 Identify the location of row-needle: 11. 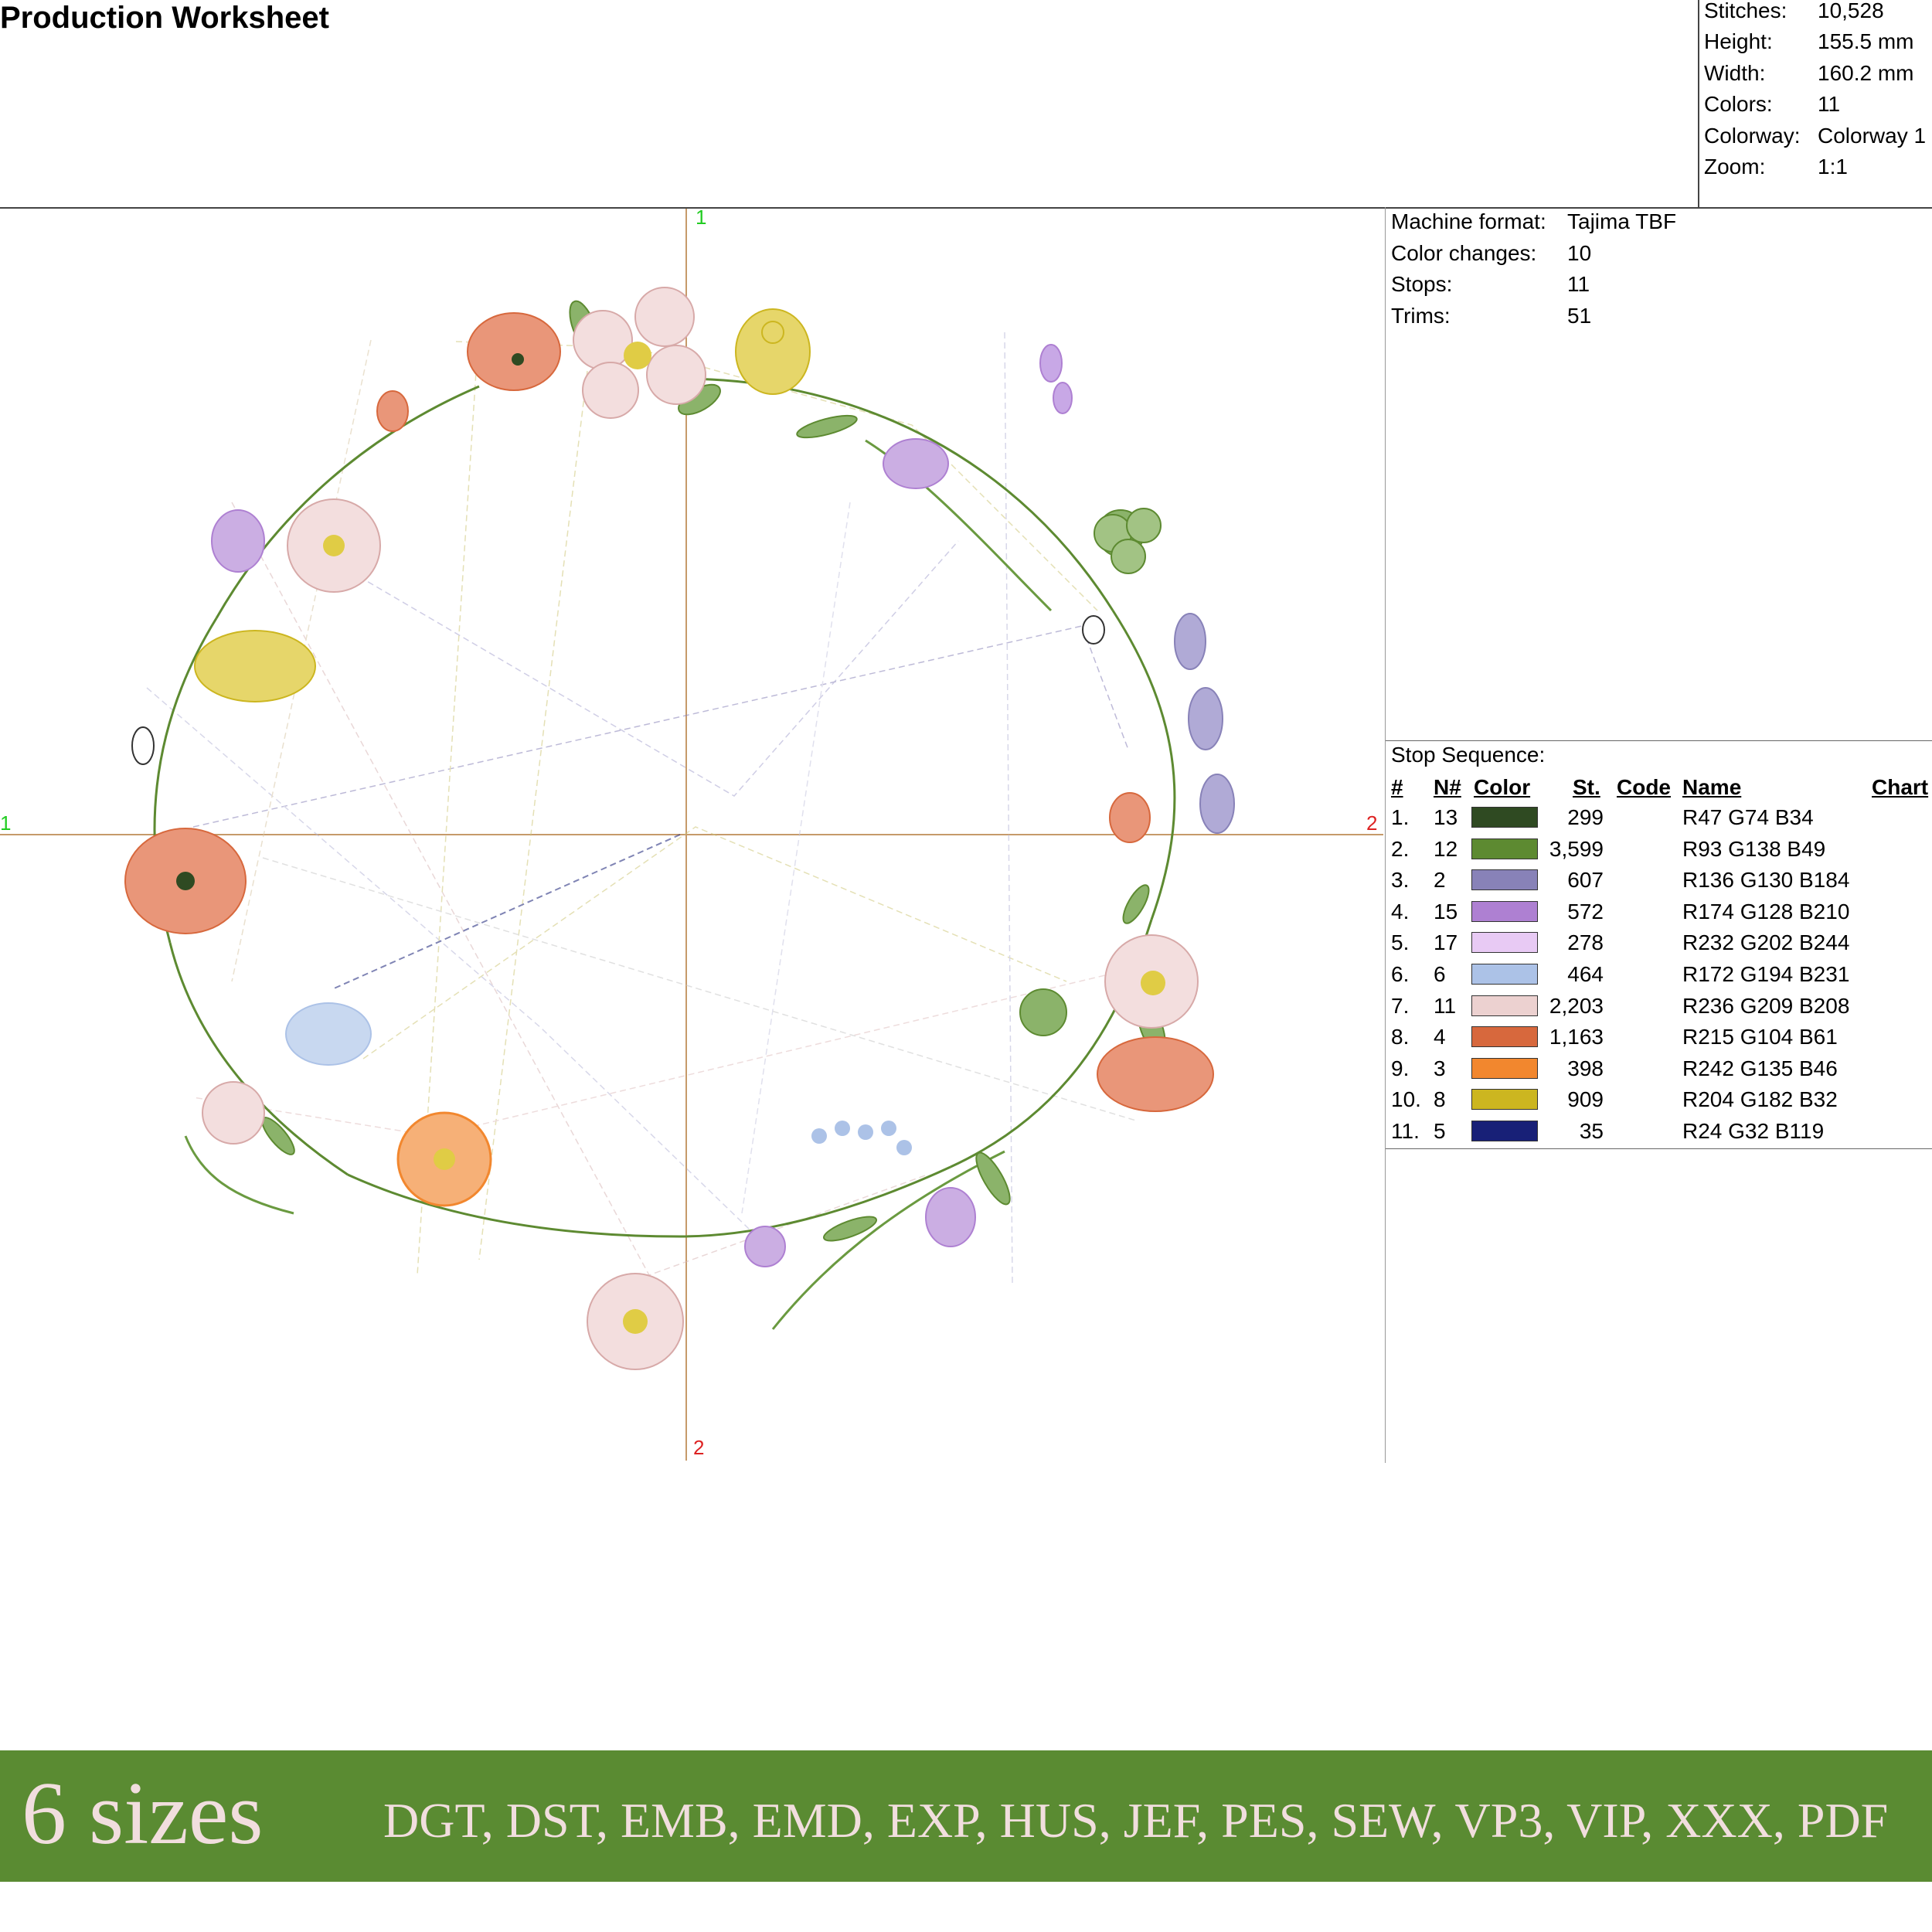
(1446, 1006).